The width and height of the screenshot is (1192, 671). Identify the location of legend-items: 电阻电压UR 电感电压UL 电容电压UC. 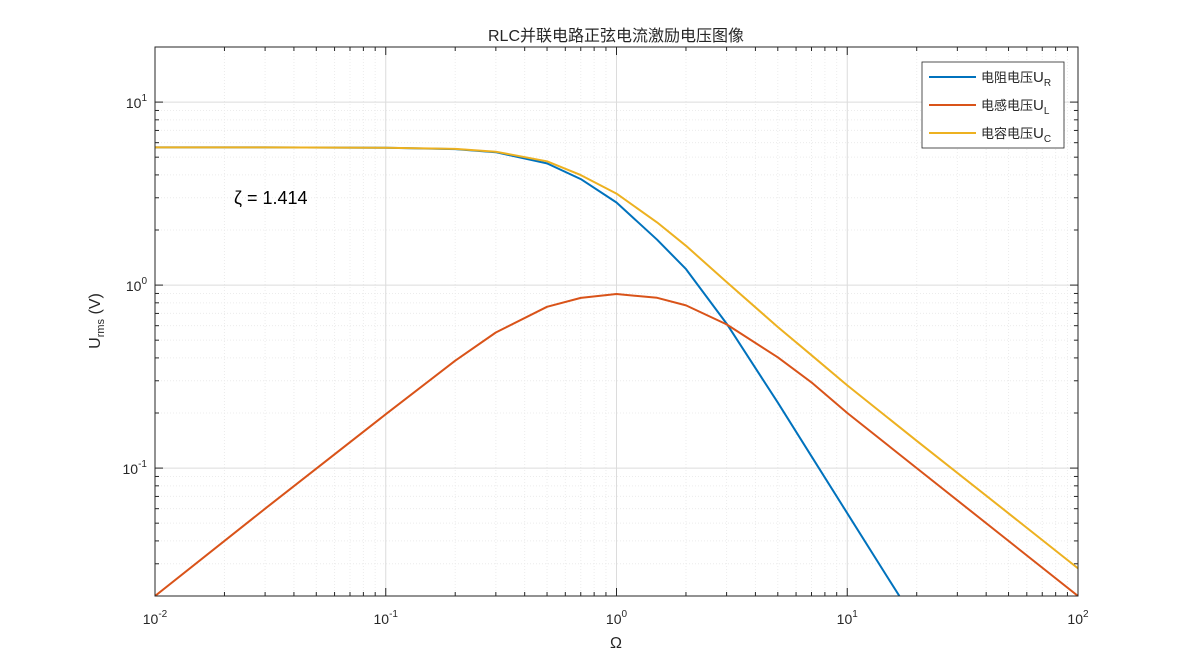
(990, 107).